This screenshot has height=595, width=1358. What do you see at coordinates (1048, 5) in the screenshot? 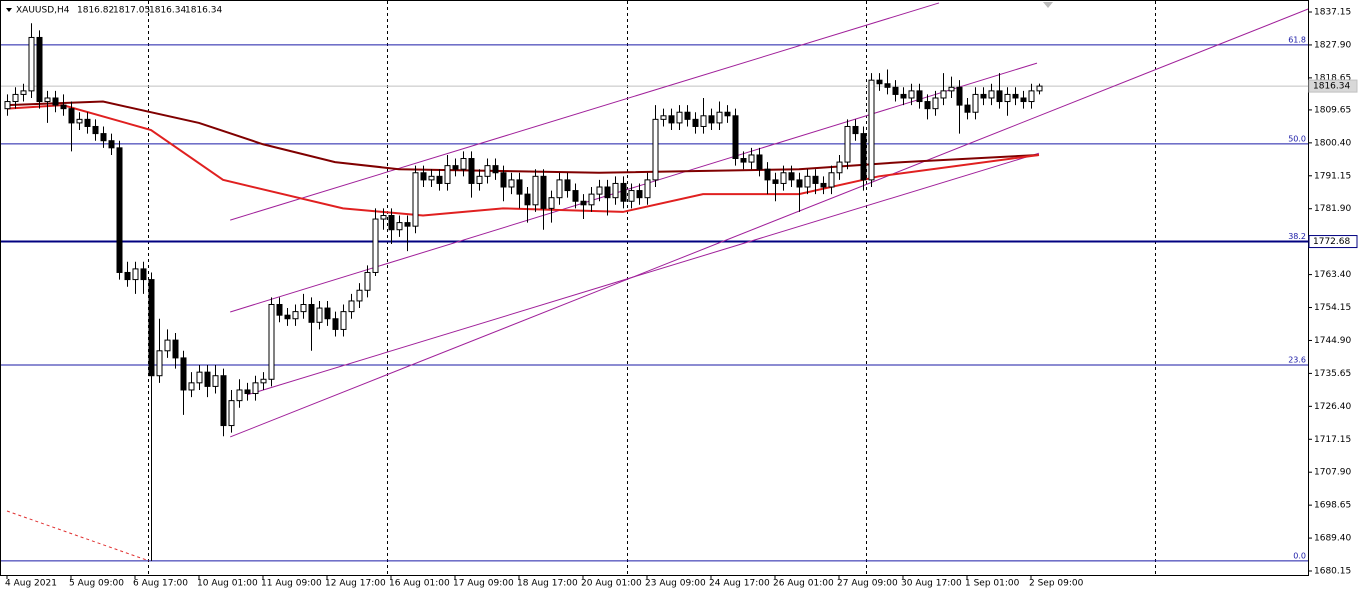
I see `shift-marker` at bounding box center [1048, 5].